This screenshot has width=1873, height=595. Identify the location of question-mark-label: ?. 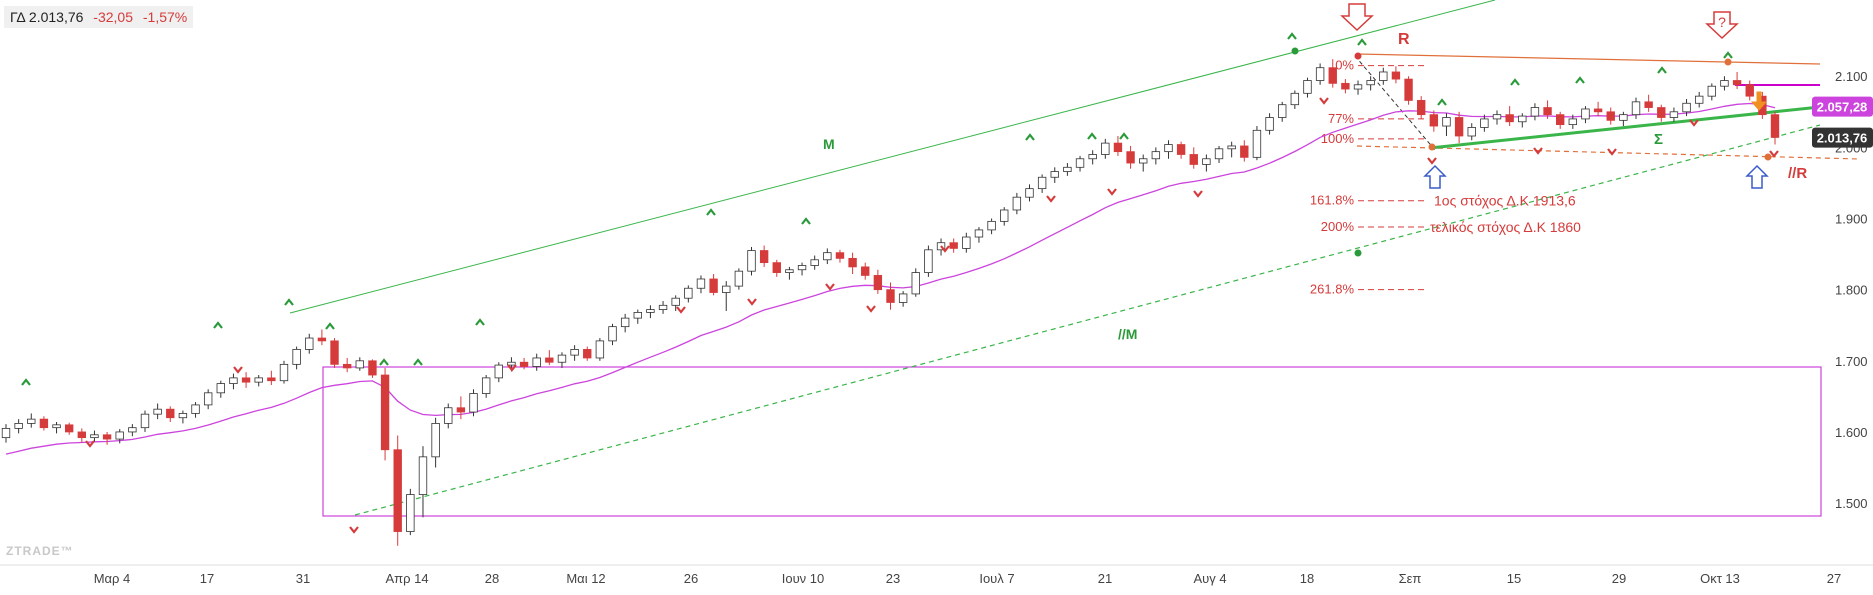
(1722, 22).